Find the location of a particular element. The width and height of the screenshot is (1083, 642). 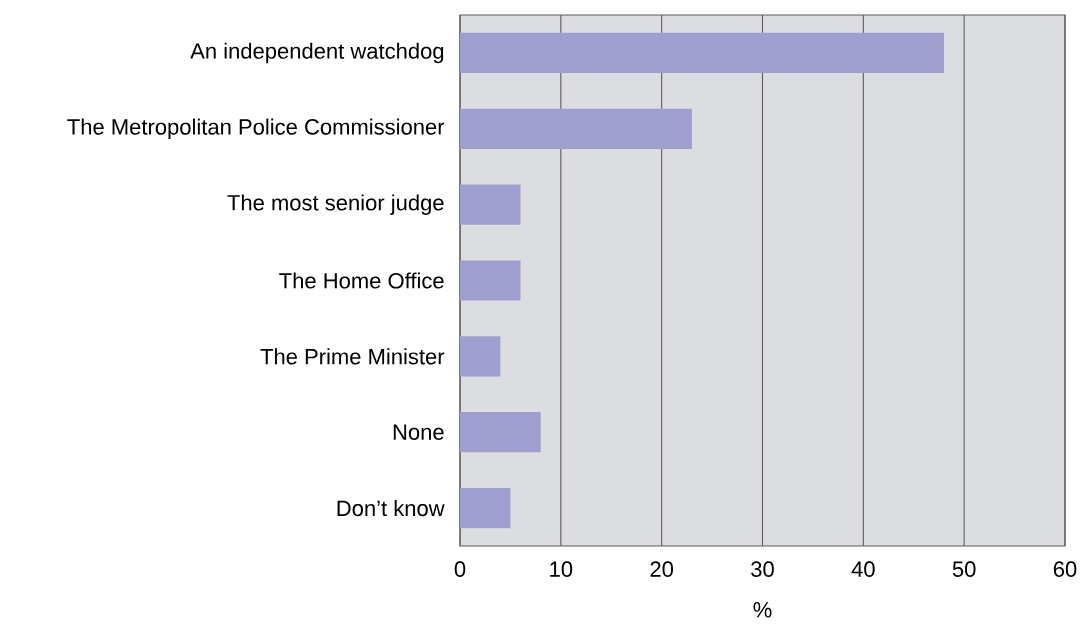

x-tick-label: 20 is located at coordinates (662, 569).